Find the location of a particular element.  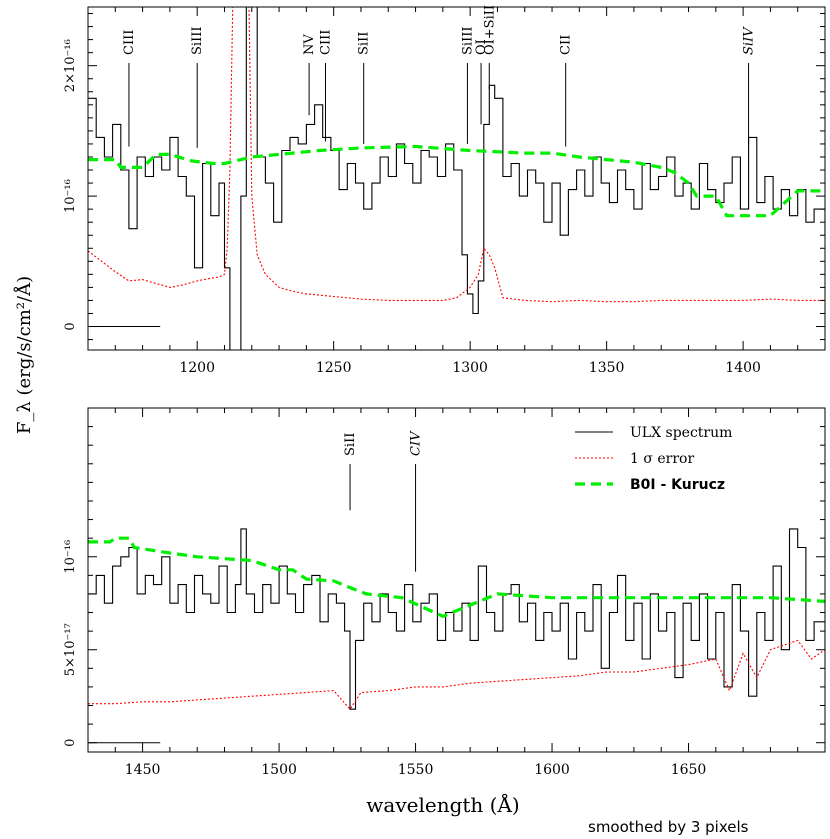

top-annotation-label: CII is located at coordinates (566, 45).